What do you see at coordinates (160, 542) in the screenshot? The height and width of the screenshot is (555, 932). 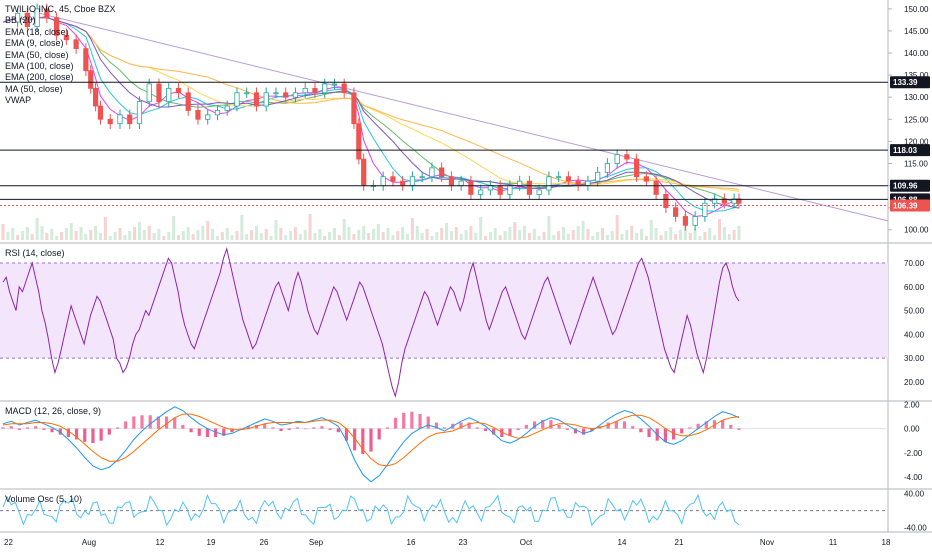 I see `x-tick-label: 12` at bounding box center [160, 542].